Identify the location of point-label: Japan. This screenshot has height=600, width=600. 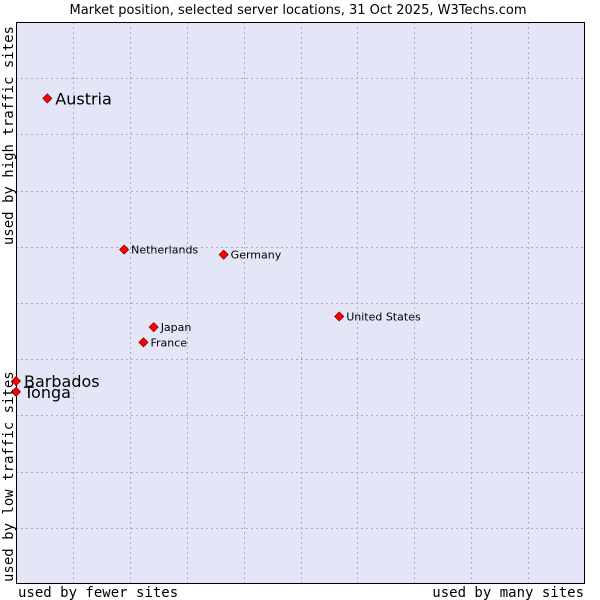
(176, 327).